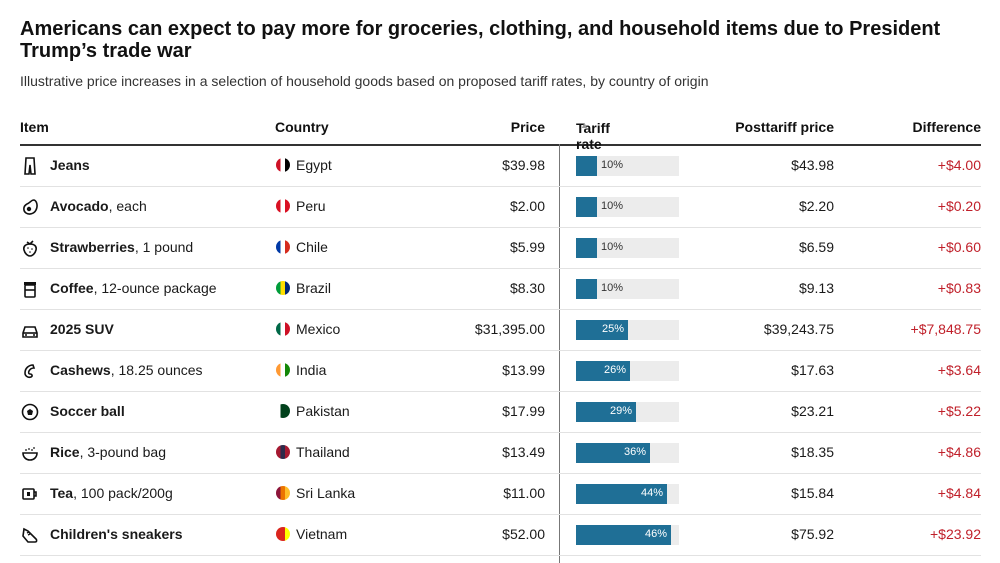 The height and width of the screenshot is (563, 1000). I want to click on item-cell: Coffee, 12-ounce package, so click(133, 288).